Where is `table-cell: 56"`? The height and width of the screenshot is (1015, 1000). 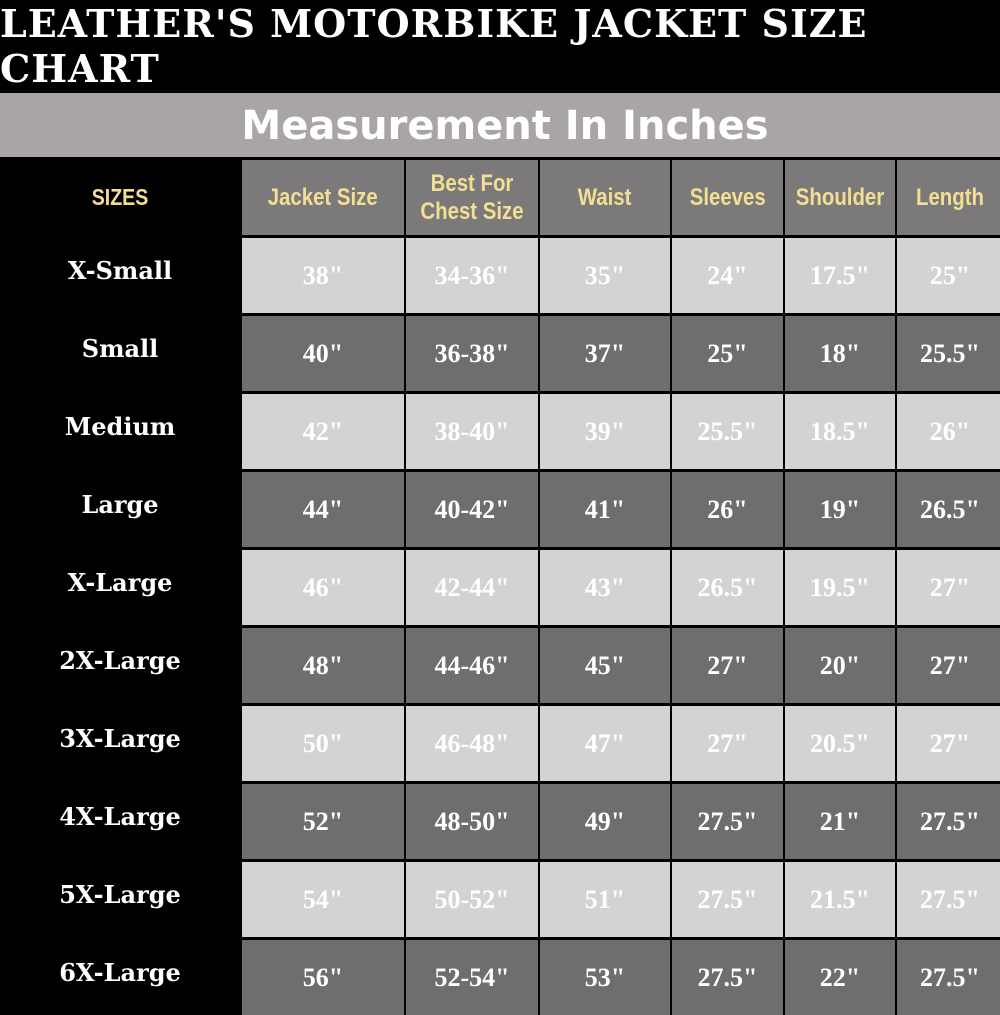 table-cell: 56" is located at coordinates (323, 977).